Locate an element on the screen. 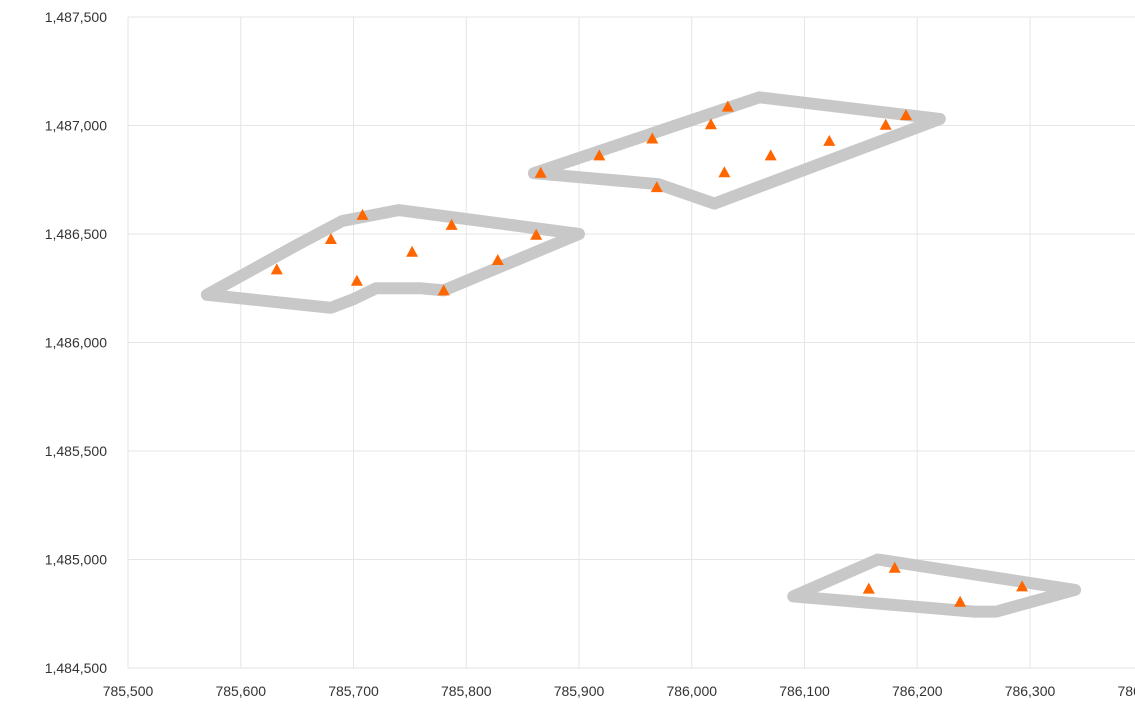 The image size is (1135, 713). x-tick-label-9: 786,400 is located at coordinates (1126, 691).